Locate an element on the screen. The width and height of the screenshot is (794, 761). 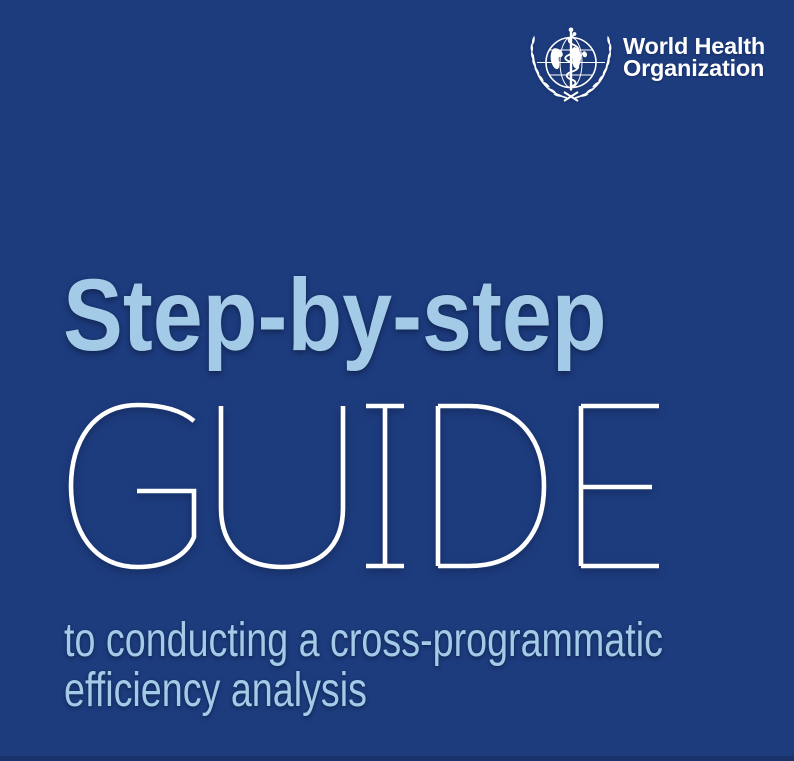
title-kicker: Step-by-step is located at coordinates (335, 315).